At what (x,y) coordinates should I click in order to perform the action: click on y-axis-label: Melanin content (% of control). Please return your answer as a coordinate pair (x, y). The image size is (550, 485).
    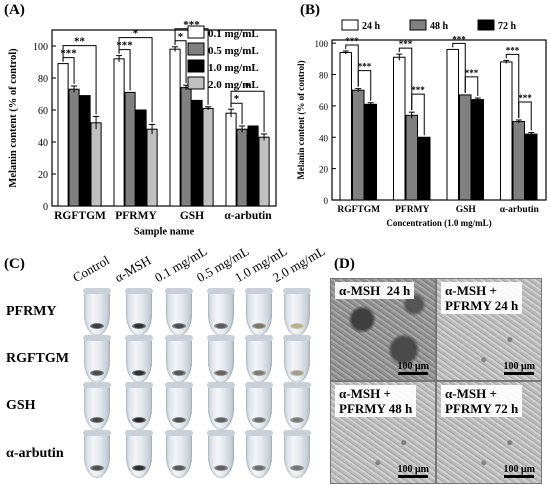
    Looking at the image, I should click on (13, 118).